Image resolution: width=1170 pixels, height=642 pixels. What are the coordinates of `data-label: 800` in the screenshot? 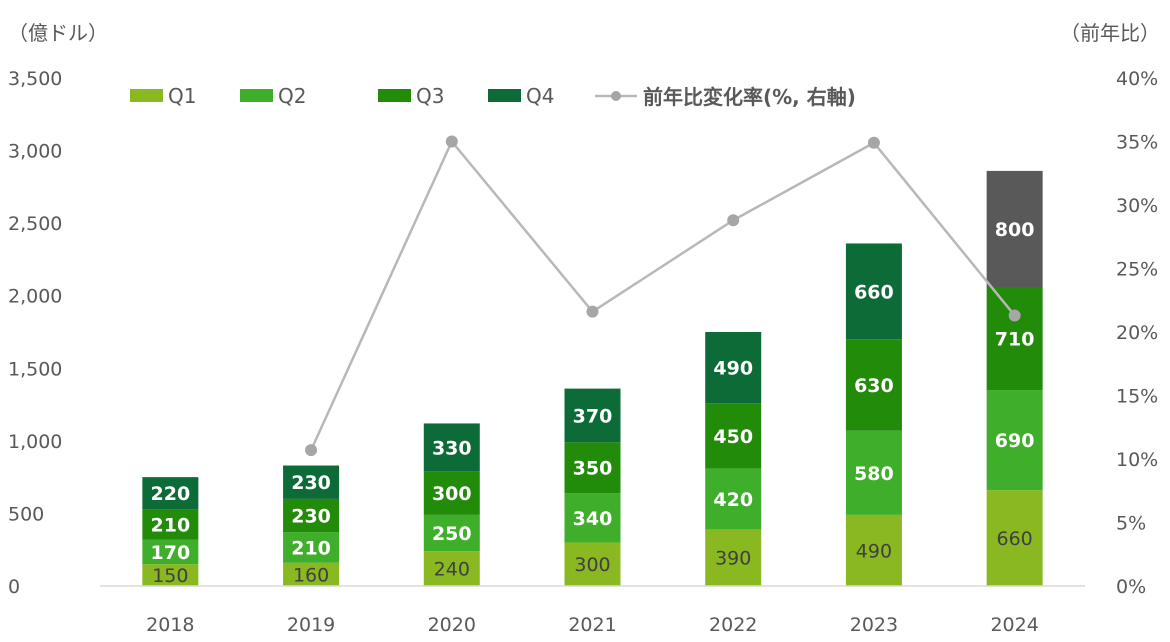 It's located at (1015, 230).